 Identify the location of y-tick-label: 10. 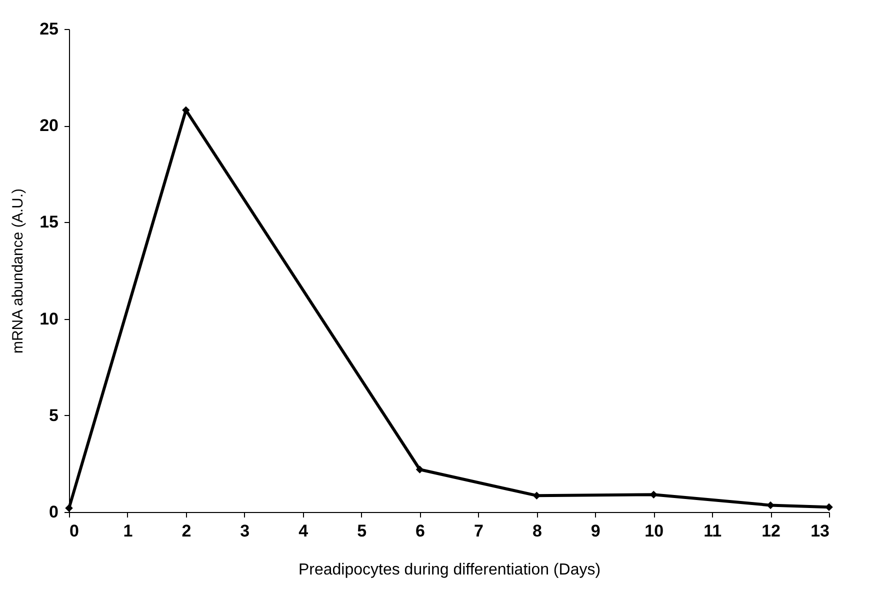
(49, 318).